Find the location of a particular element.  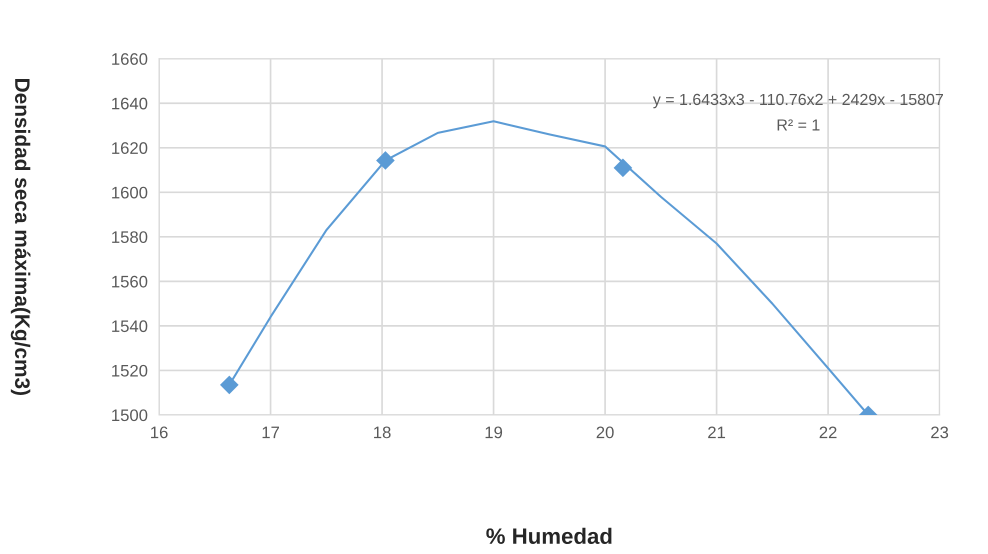

x-tick-label: 18 is located at coordinates (382, 432).